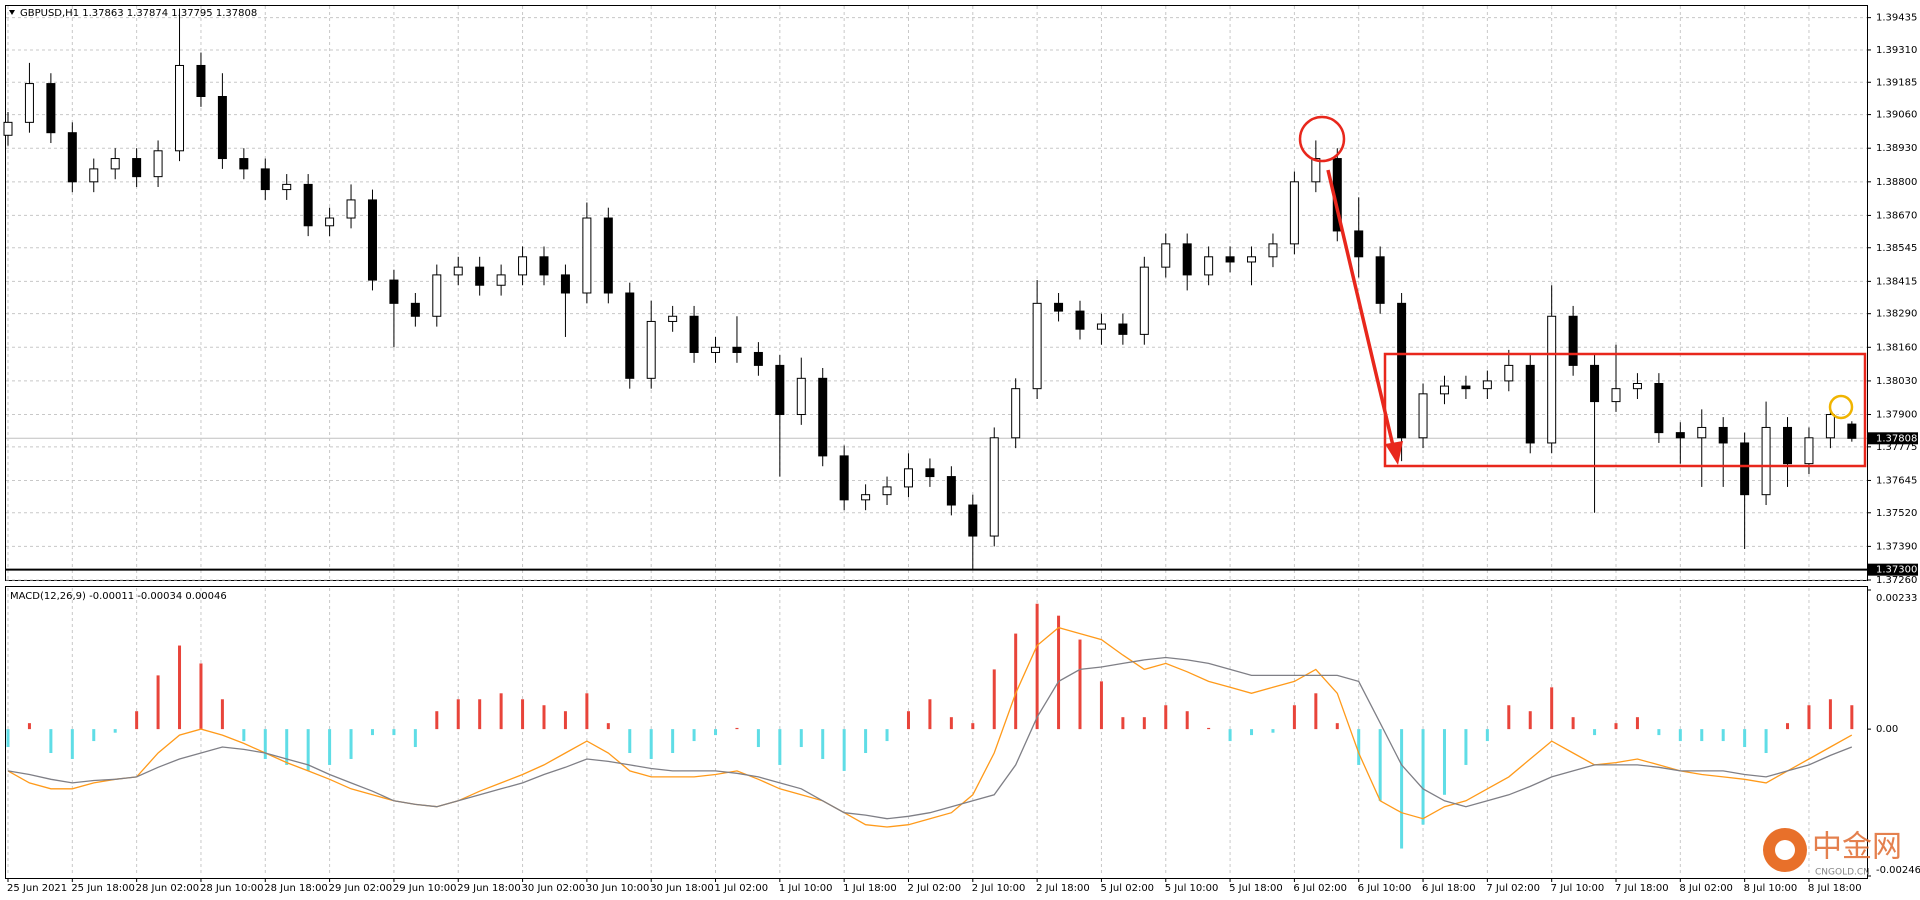 The height and width of the screenshot is (900, 1920). I want to click on range-box, so click(1625, 410).